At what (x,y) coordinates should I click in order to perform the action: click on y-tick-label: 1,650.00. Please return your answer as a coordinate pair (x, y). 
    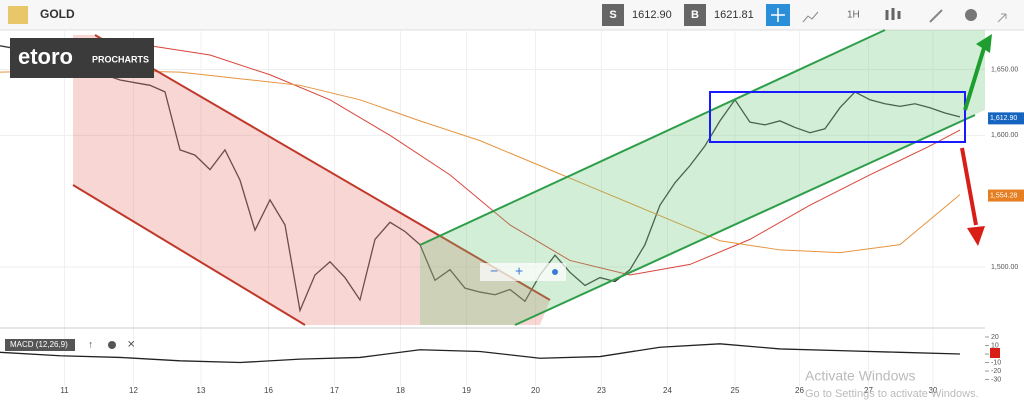
    Looking at the image, I should click on (1004, 69).